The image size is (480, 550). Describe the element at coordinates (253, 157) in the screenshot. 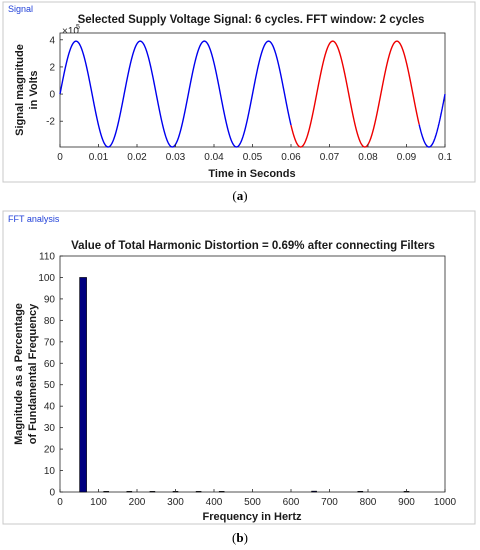

I see `x-tick-label-a: 0.05` at that location.